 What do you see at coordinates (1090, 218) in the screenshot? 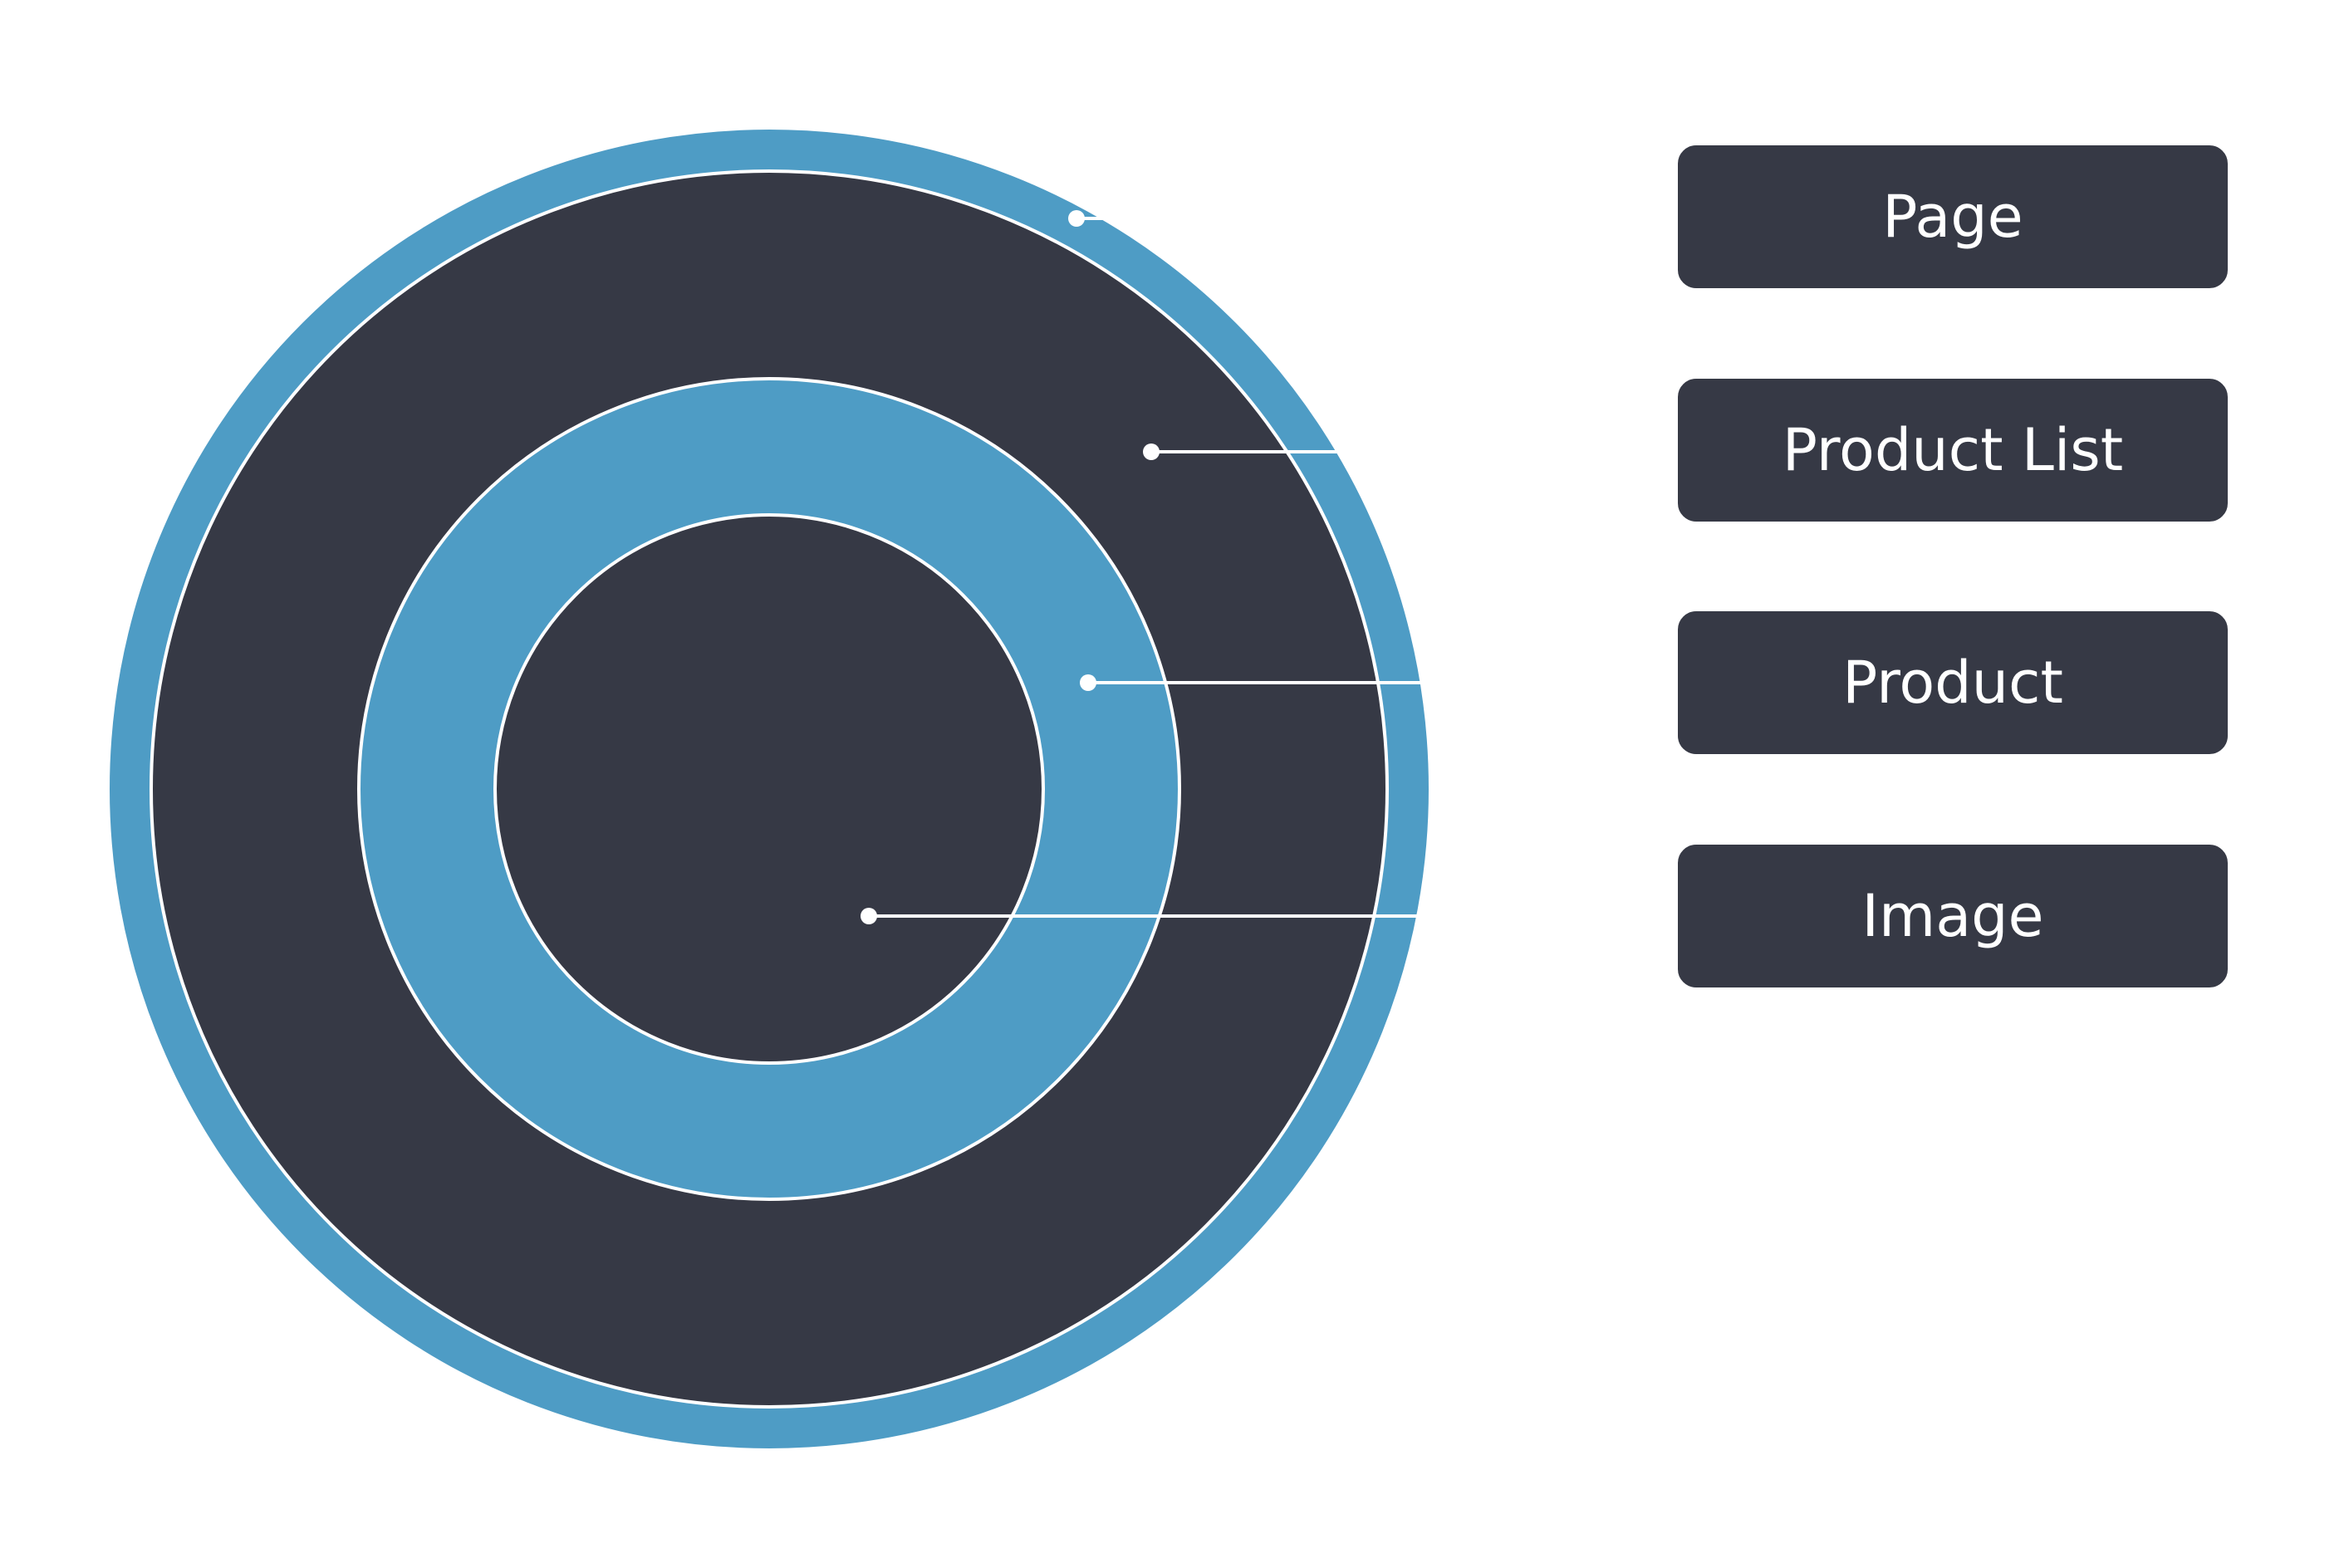
I see `leader-page` at bounding box center [1090, 218].